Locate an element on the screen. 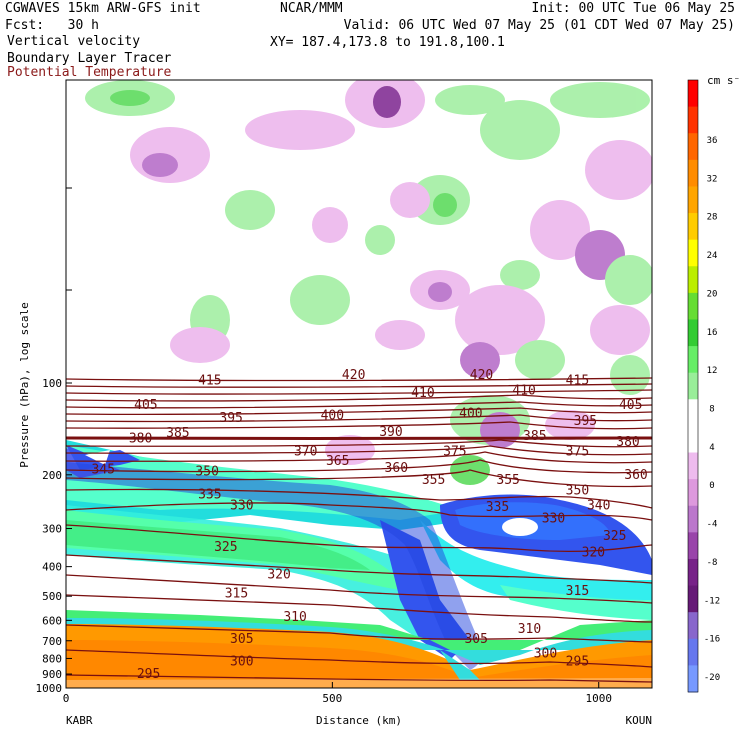 This screenshot has height=740, width=740. init-time: Init: 00 UTC Tue 06 May 25 is located at coordinates (633, 8).